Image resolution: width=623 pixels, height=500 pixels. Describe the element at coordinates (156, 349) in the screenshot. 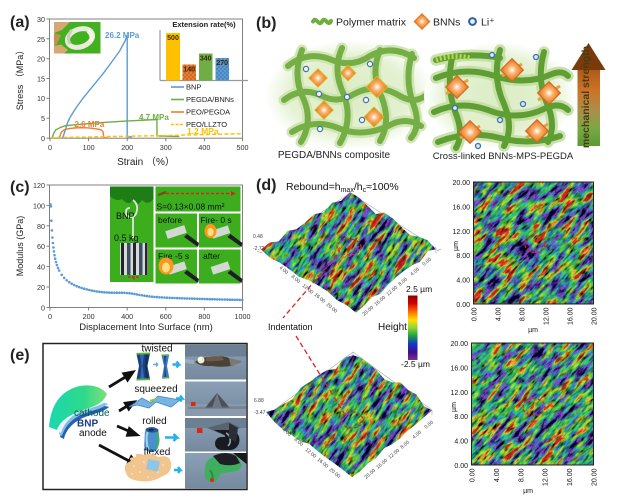

I see `svg-text: twisted` at that location.